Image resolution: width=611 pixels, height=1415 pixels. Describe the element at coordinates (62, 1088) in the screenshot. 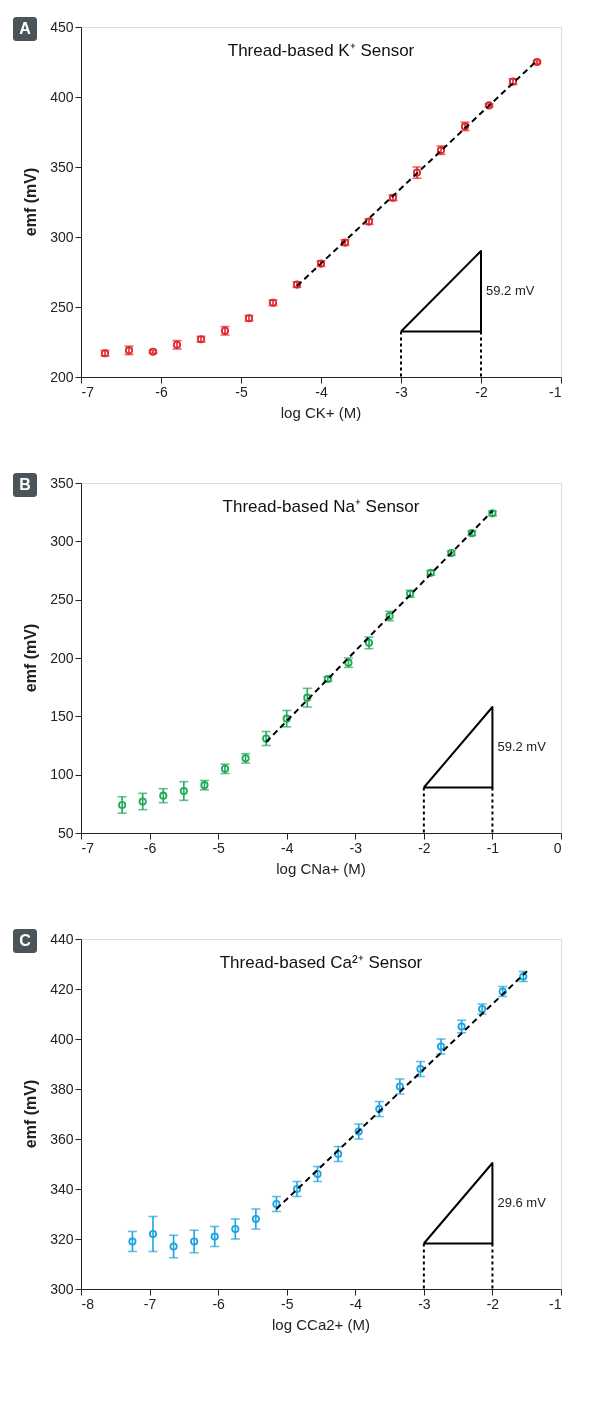

I see `y-tick-label: 380` at that location.